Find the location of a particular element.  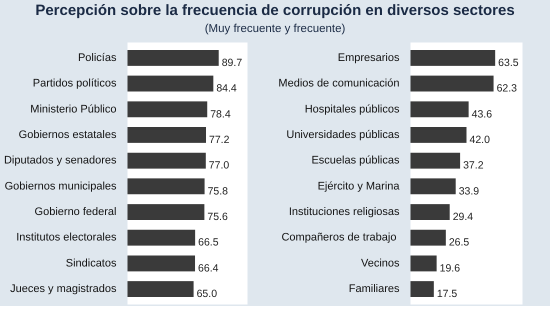

y-tick-label: Familiares is located at coordinates (374, 289).